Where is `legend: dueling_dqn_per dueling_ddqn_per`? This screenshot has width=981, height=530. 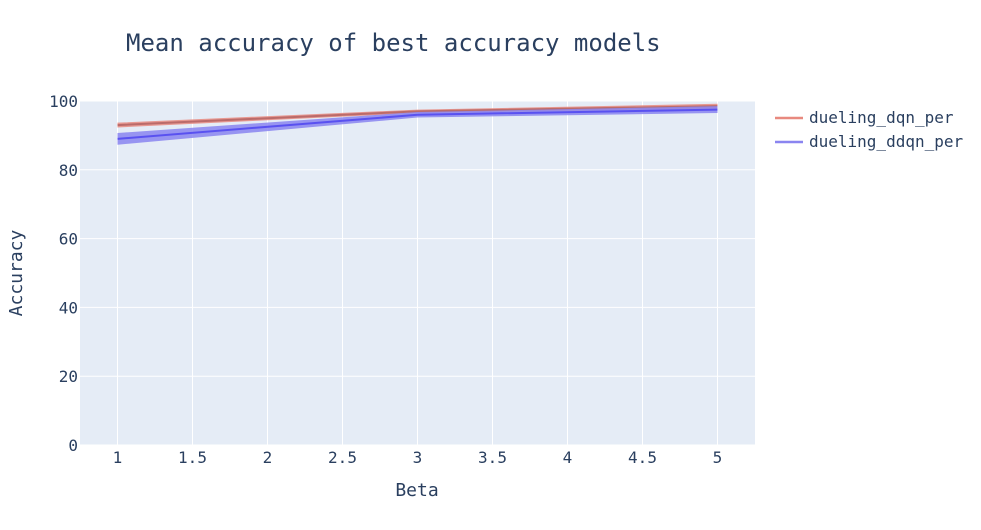 legend: dueling_dqn_per dueling_ddqn_per is located at coordinates (869, 129).